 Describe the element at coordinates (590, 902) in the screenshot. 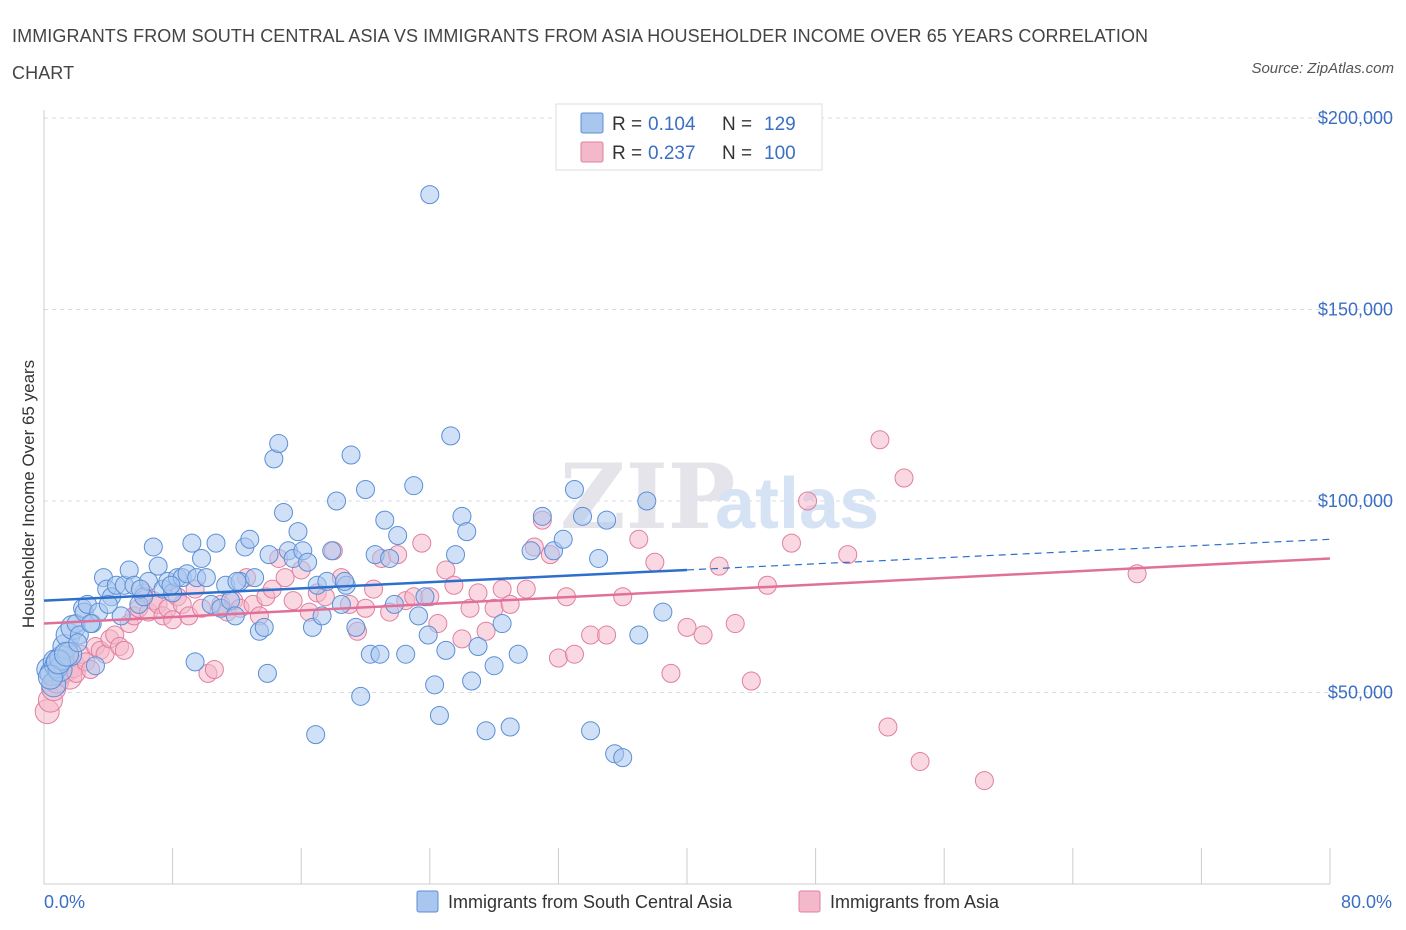

I see `series-legend-label-blue: Immigrants from South Central Asia` at that location.